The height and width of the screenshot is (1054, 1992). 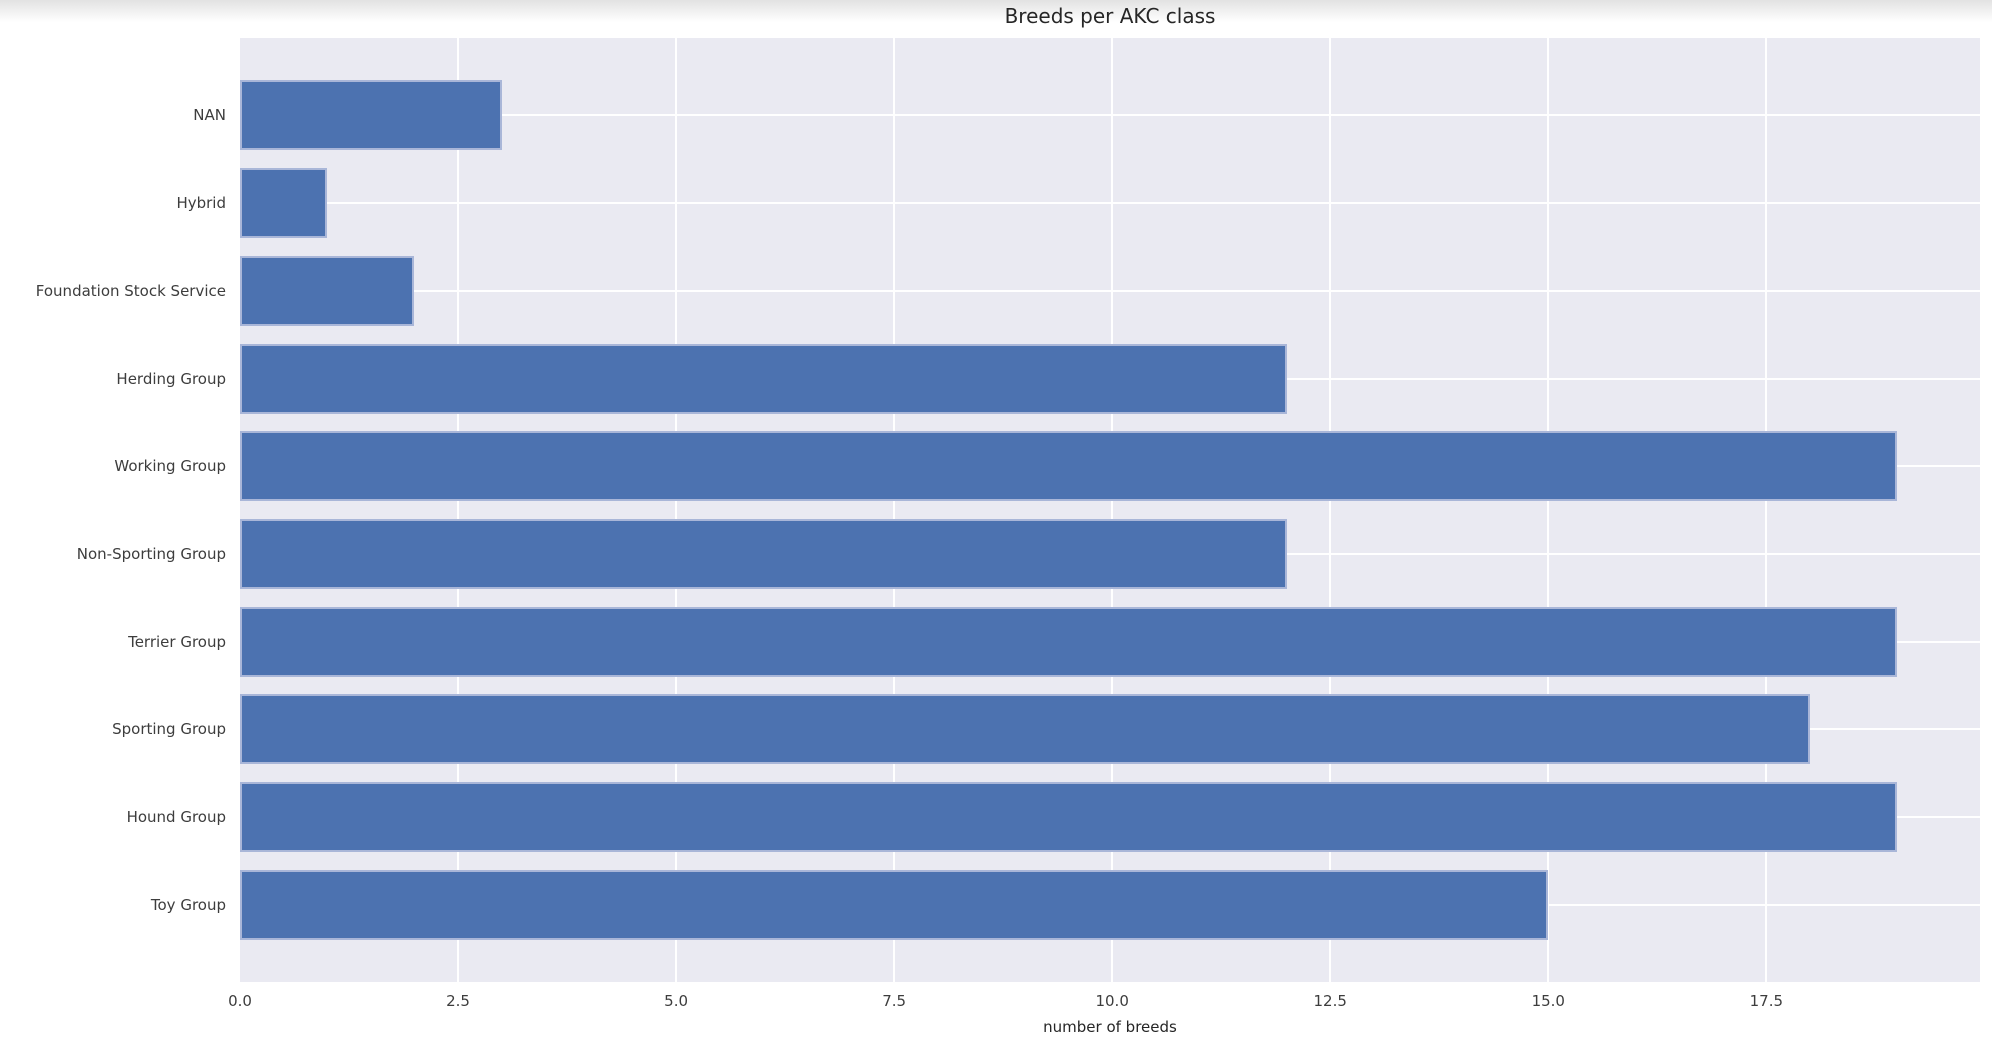 What do you see at coordinates (1330, 1001) in the screenshot?
I see `x-tick-label: 12.5` at bounding box center [1330, 1001].